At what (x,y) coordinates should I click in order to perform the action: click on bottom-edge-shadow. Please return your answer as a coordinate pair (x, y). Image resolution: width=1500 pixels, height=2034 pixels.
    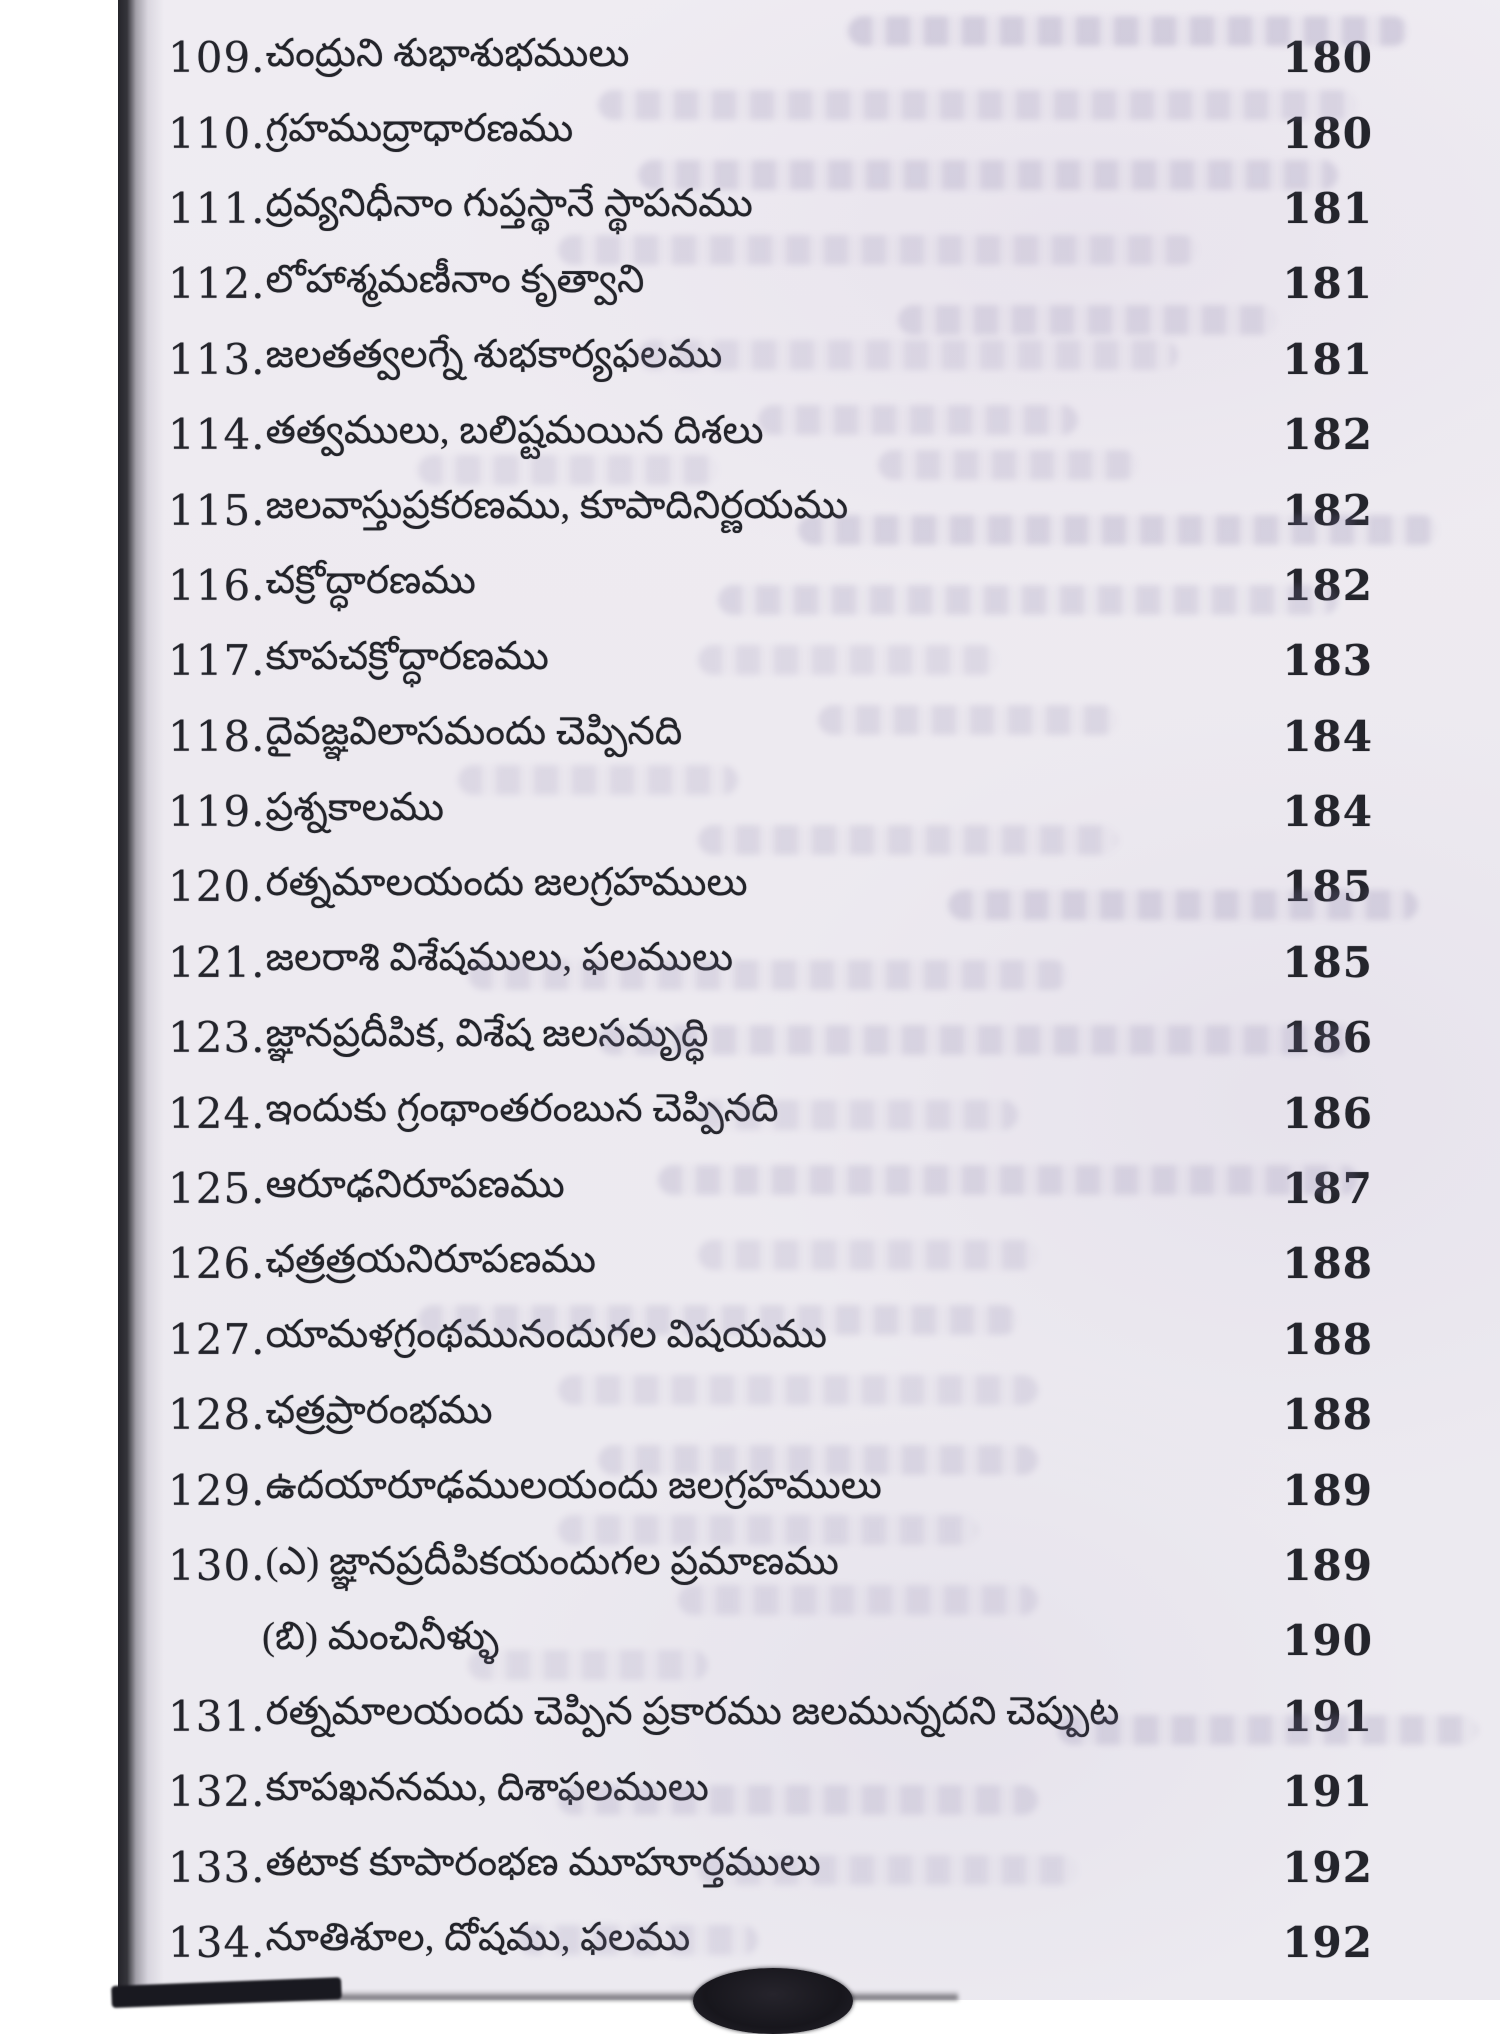
    Looking at the image, I should click on (538, 1995).